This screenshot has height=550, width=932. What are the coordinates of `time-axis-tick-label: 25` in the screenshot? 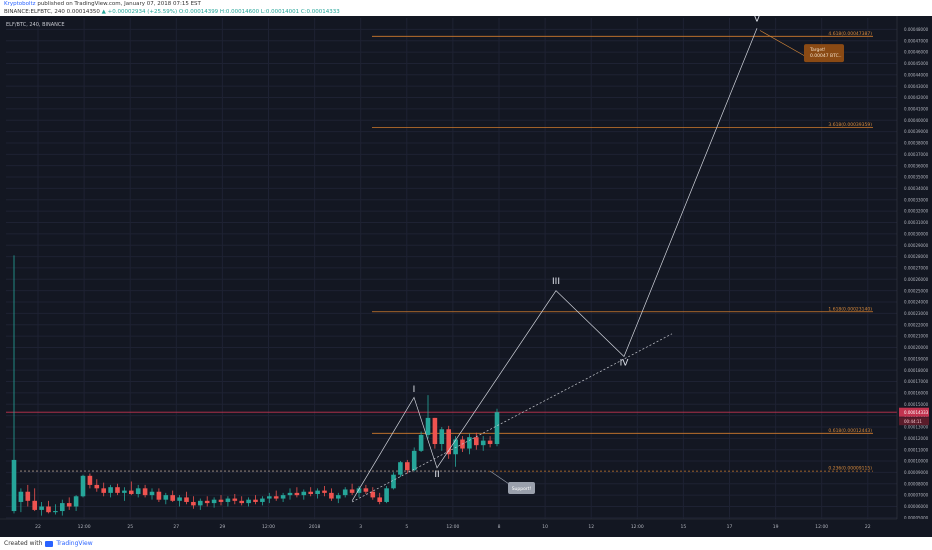 It's located at (130, 527).